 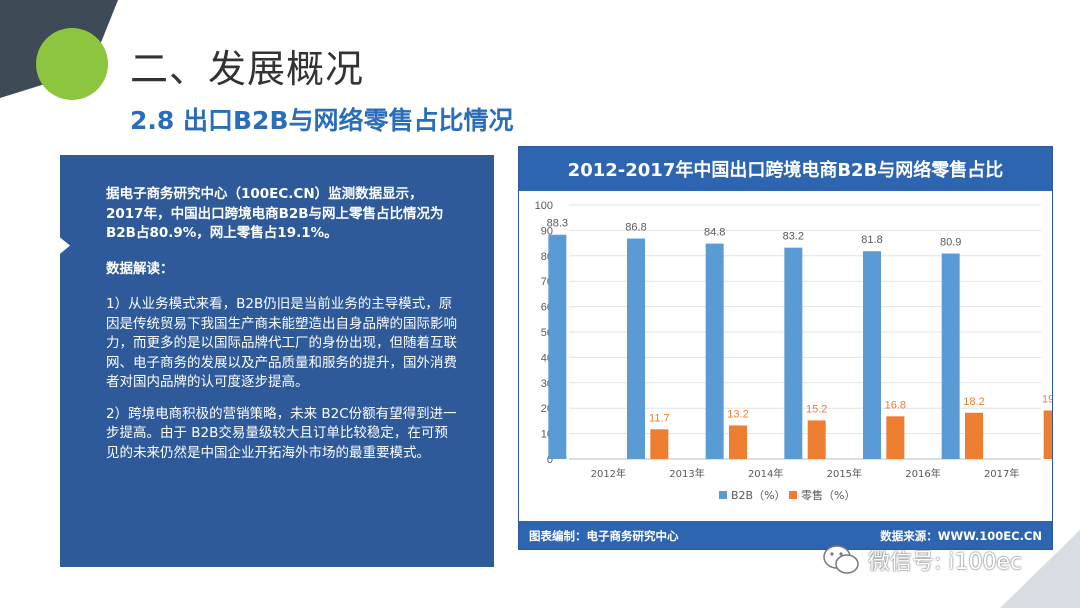 What do you see at coordinates (1047, 399) in the screenshot?
I see `data-label-retail: 19.1` at bounding box center [1047, 399].